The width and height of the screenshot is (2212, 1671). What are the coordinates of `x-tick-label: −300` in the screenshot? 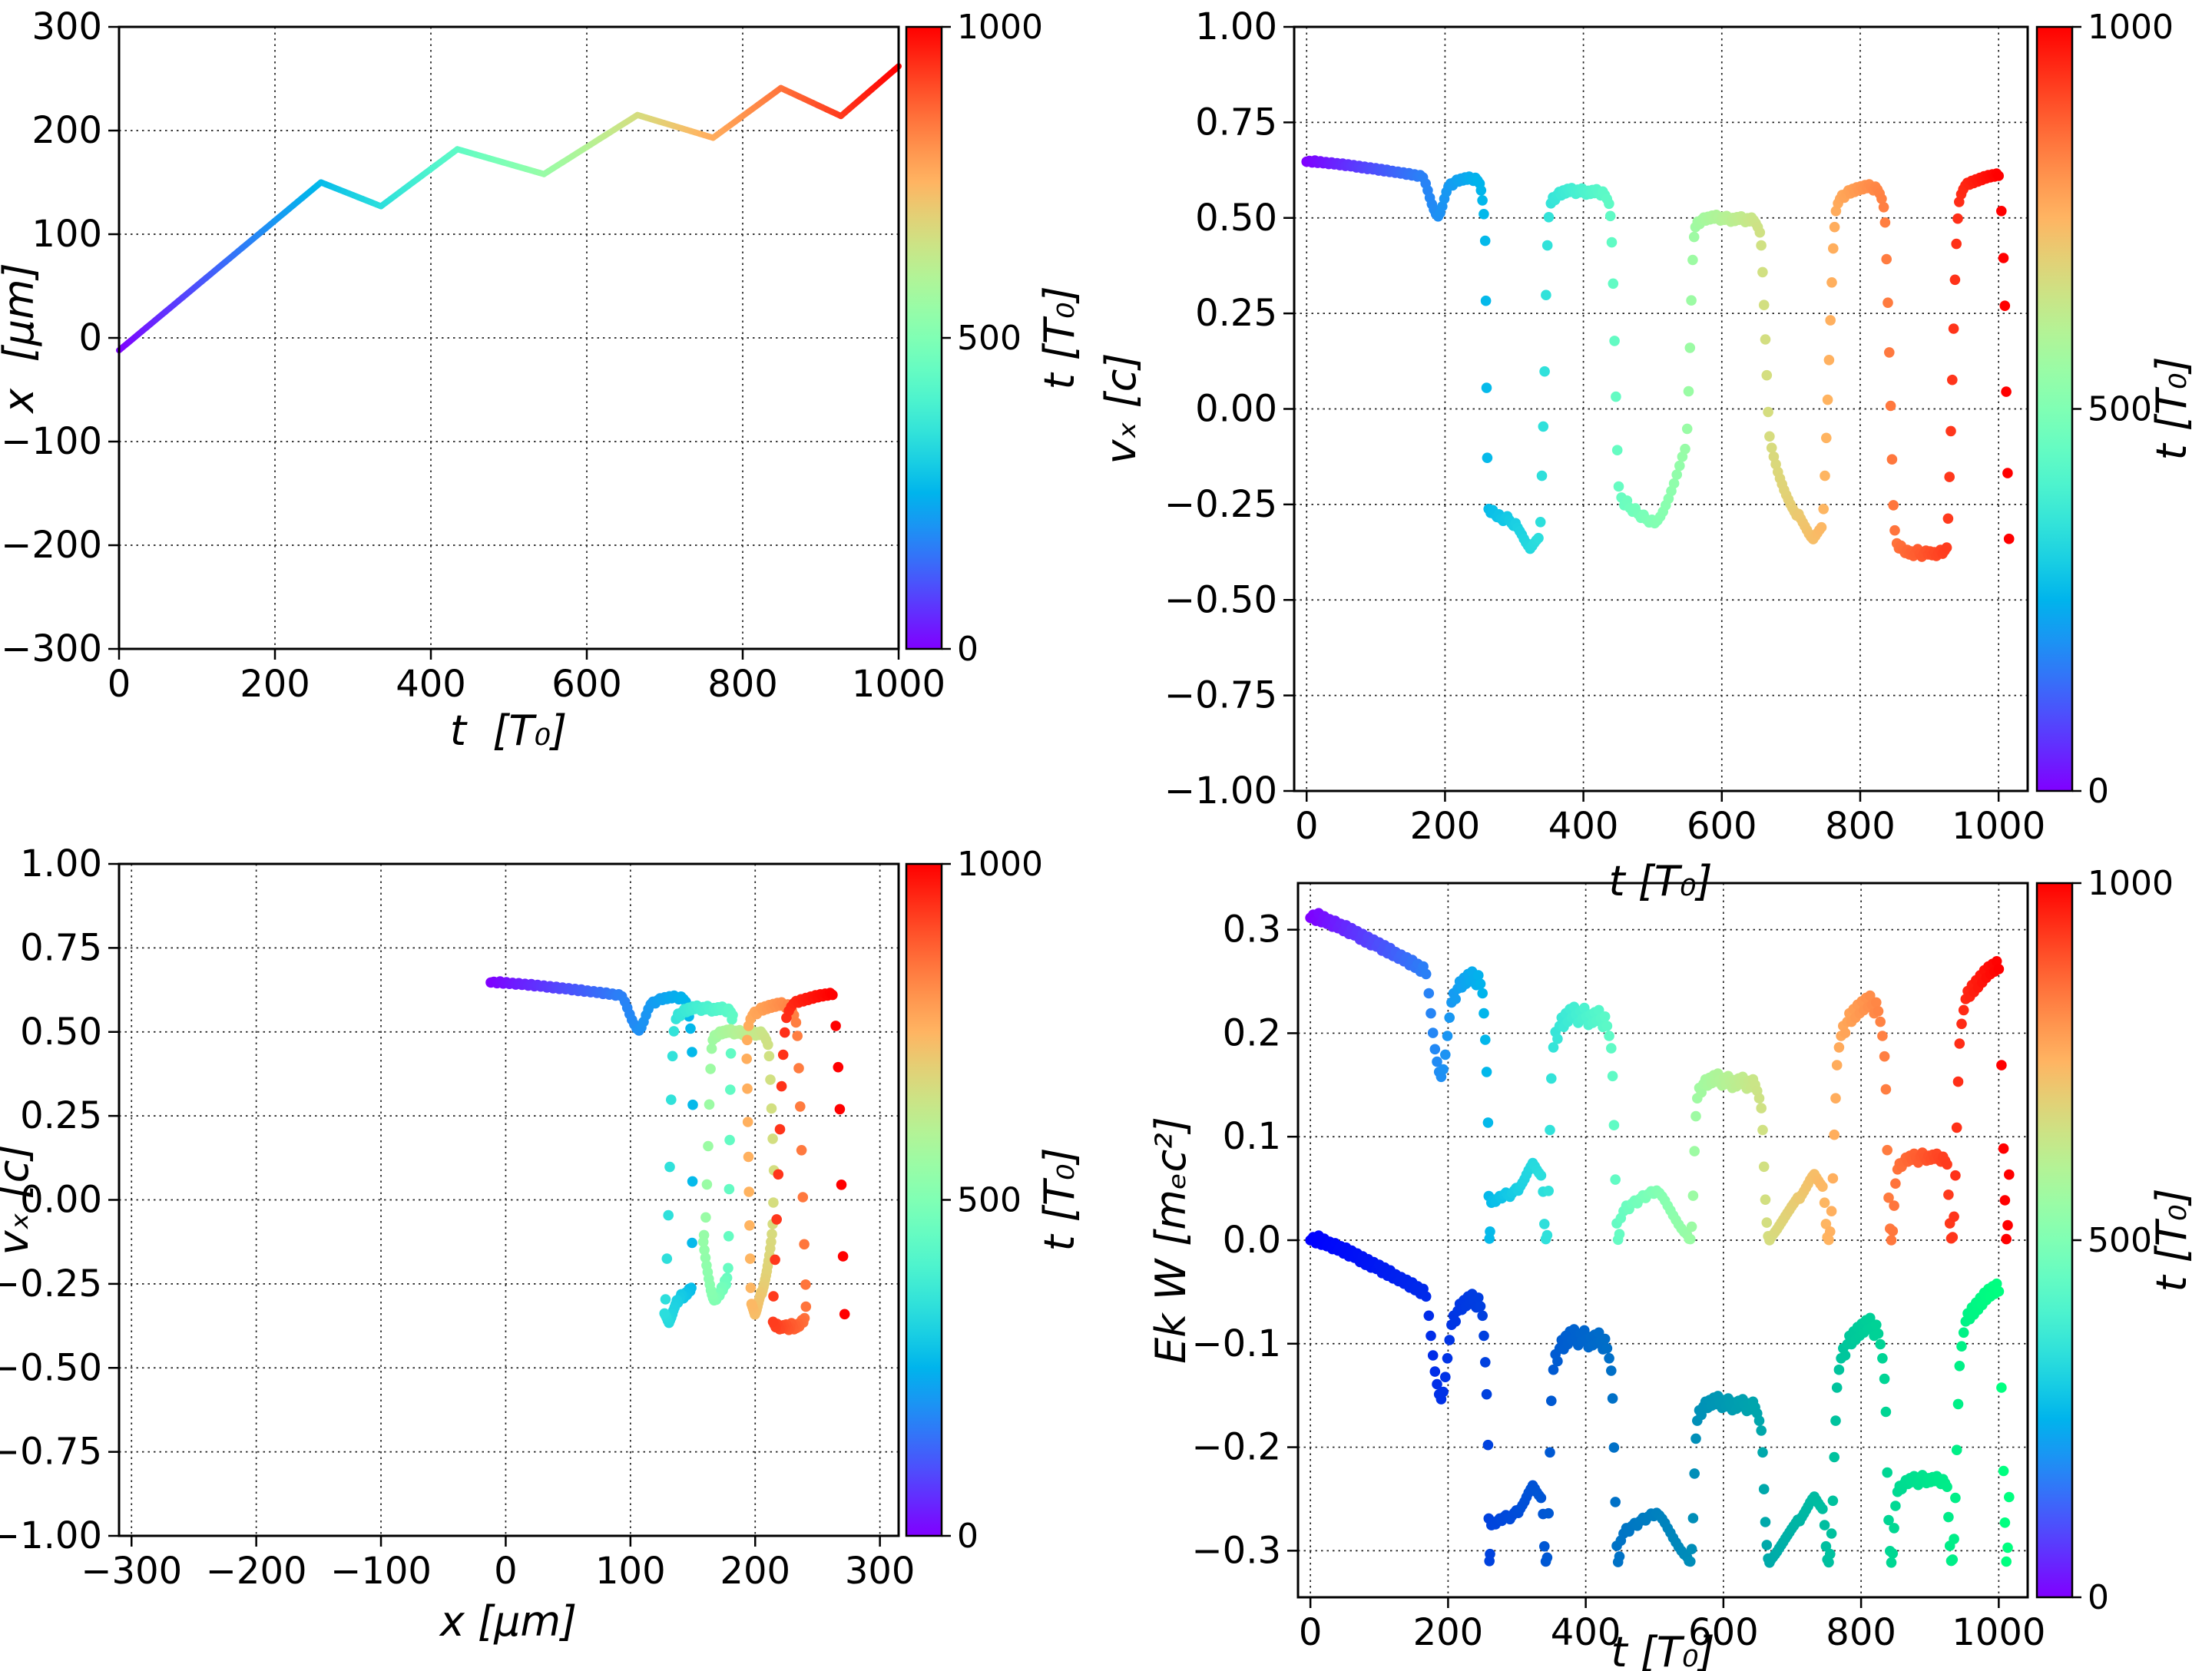 It's located at (132, 1571).